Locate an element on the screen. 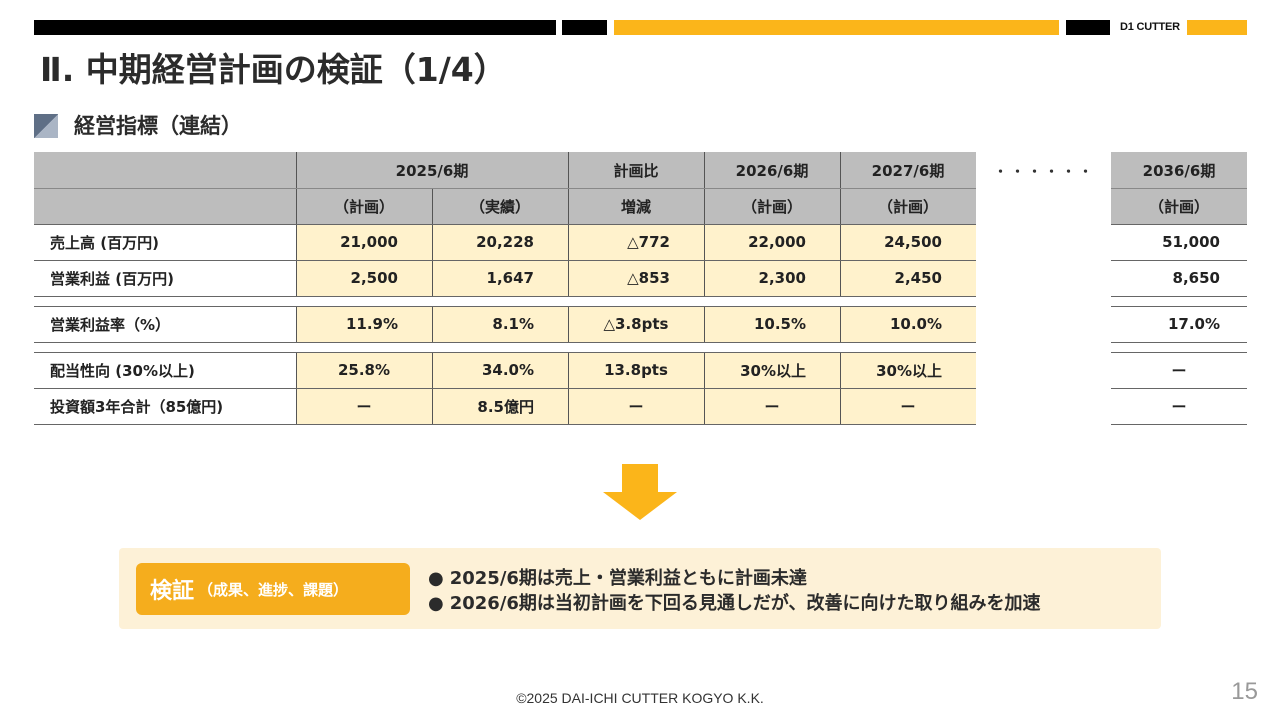  header-plan-2036: （計画） is located at coordinates (1179, 206).